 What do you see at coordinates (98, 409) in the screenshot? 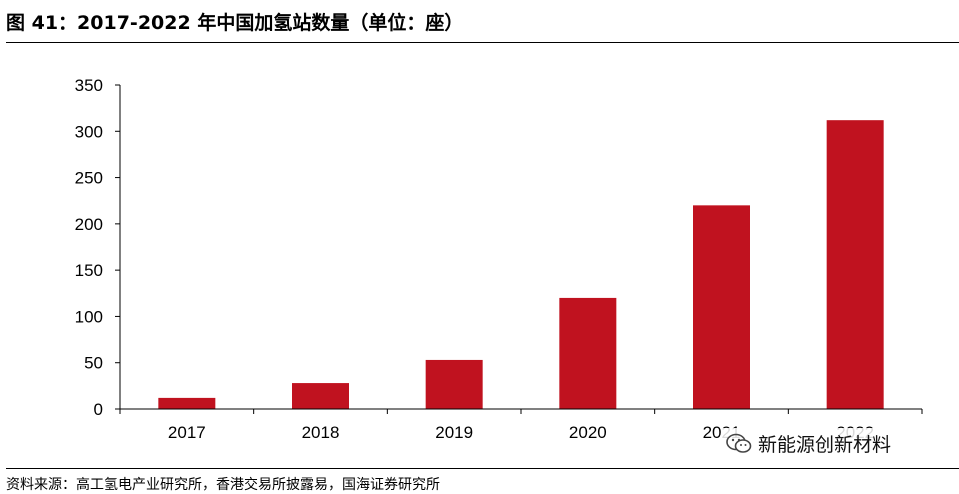
I see `y-tick-label: 0` at bounding box center [98, 409].